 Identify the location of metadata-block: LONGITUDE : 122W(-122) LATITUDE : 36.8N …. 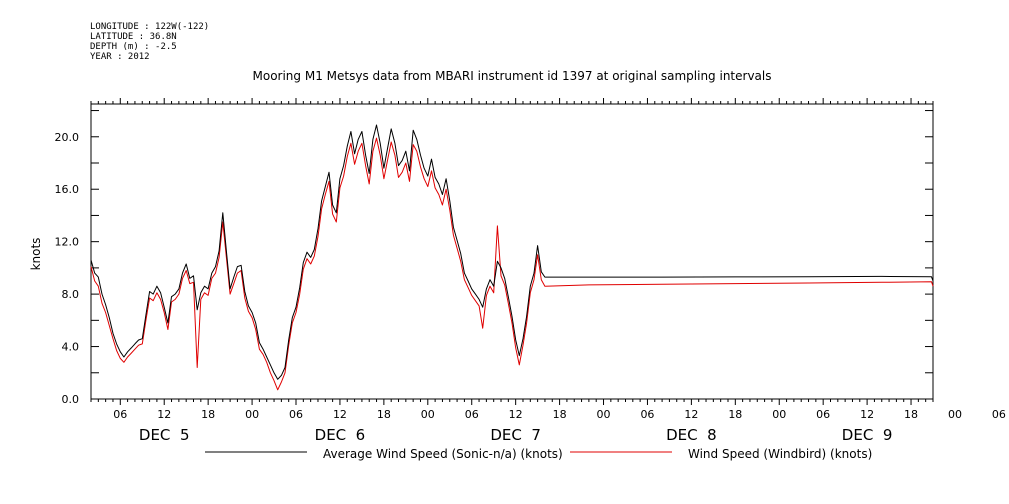
(149, 42).